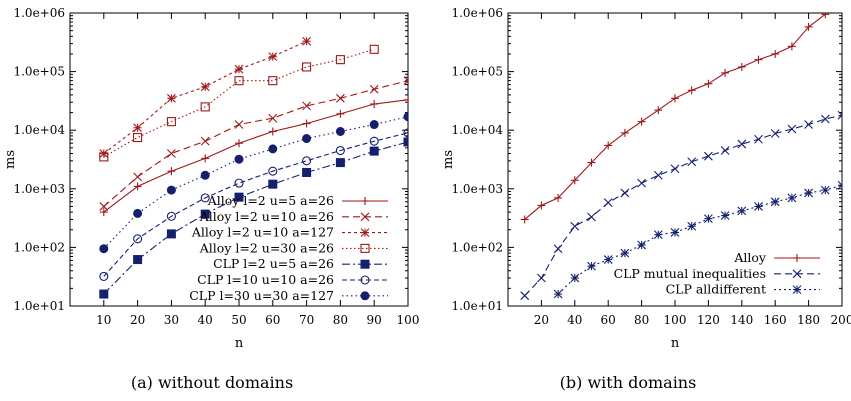 The height and width of the screenshot is (401, 851). What do you see at coordinates (306, 320) in the screenshot?
I see `x-tick-label: 70` at bounding box center [306, 320].